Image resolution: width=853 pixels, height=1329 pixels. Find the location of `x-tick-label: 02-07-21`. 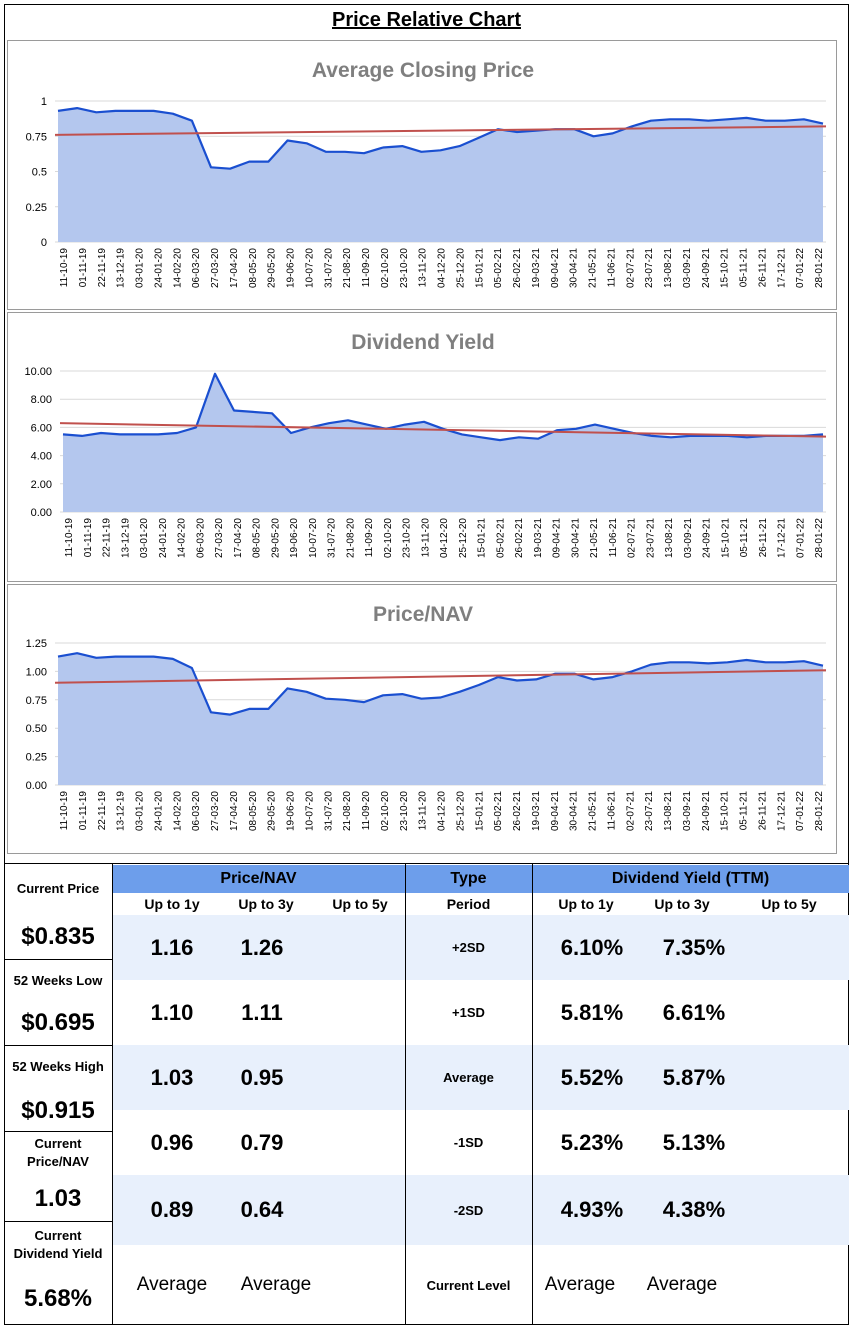

x-tick-label: 02-07-21 is located at coordinates (630, 811).